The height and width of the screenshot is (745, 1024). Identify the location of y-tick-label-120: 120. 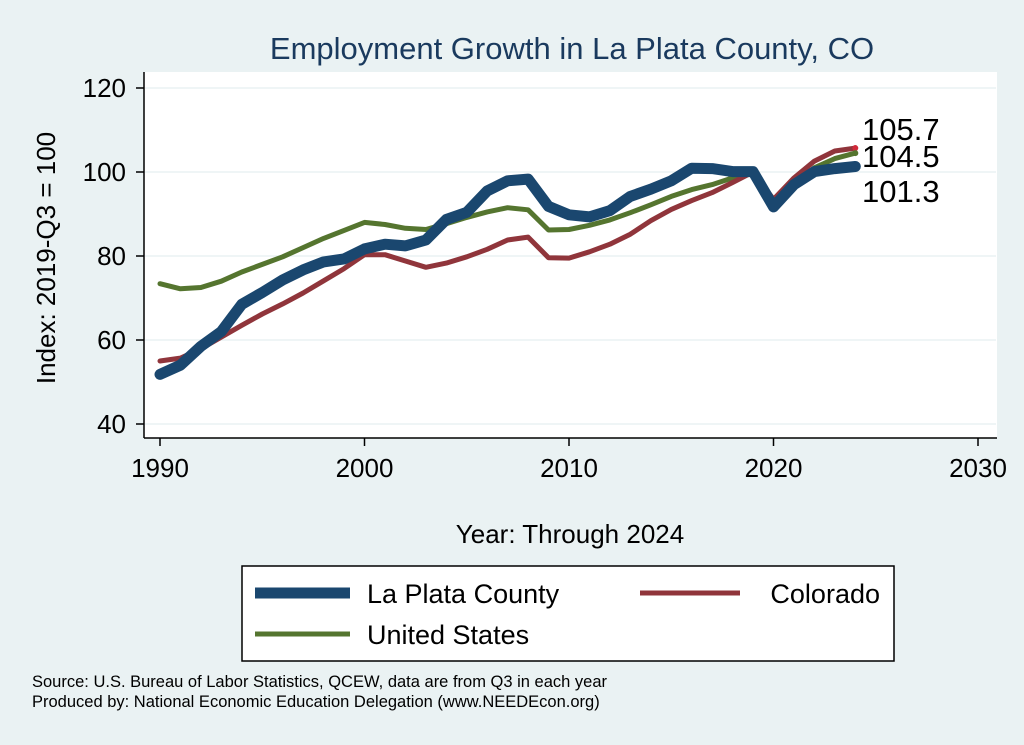
(104, 88).